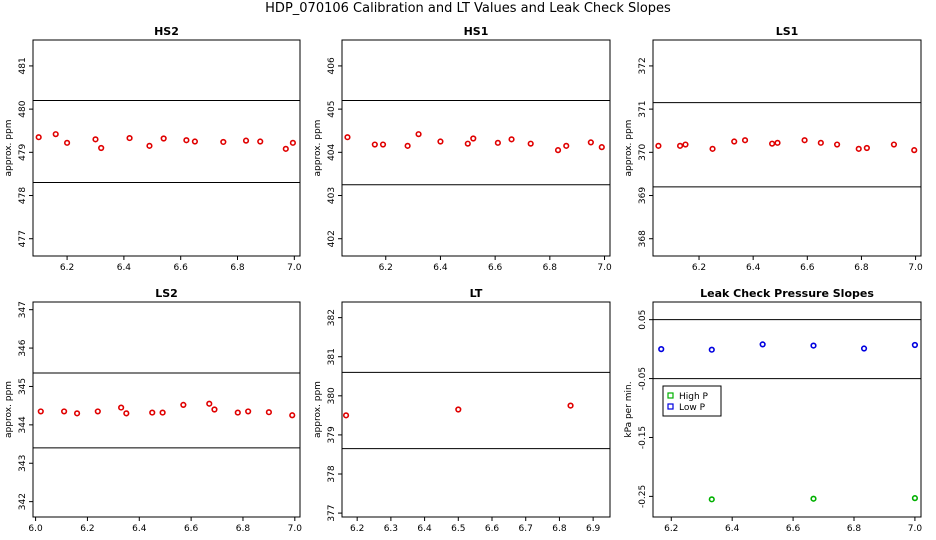  What do you see at coordinates (692, 408) in the screenshot?
I see `legend-label: Low P` at bounding box center [692, 408].